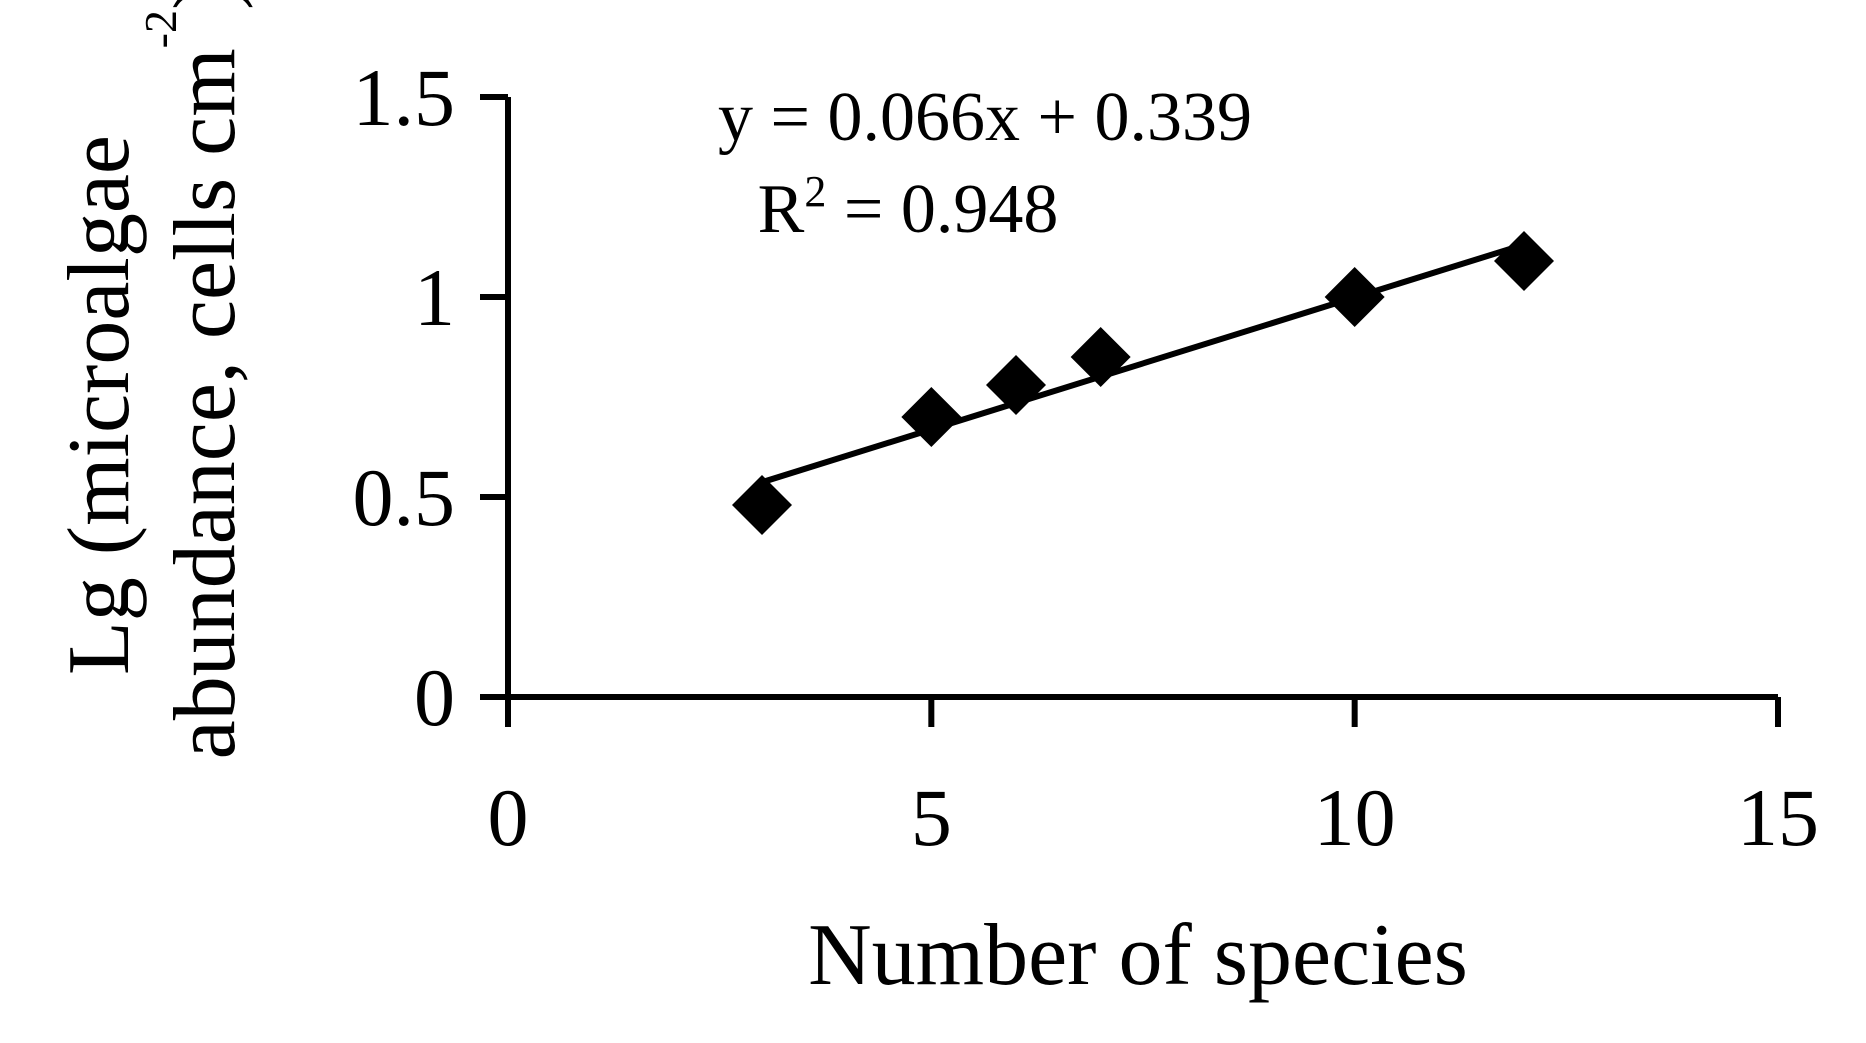  I want to click on x-tick-label: 15, so click(1778, 817).